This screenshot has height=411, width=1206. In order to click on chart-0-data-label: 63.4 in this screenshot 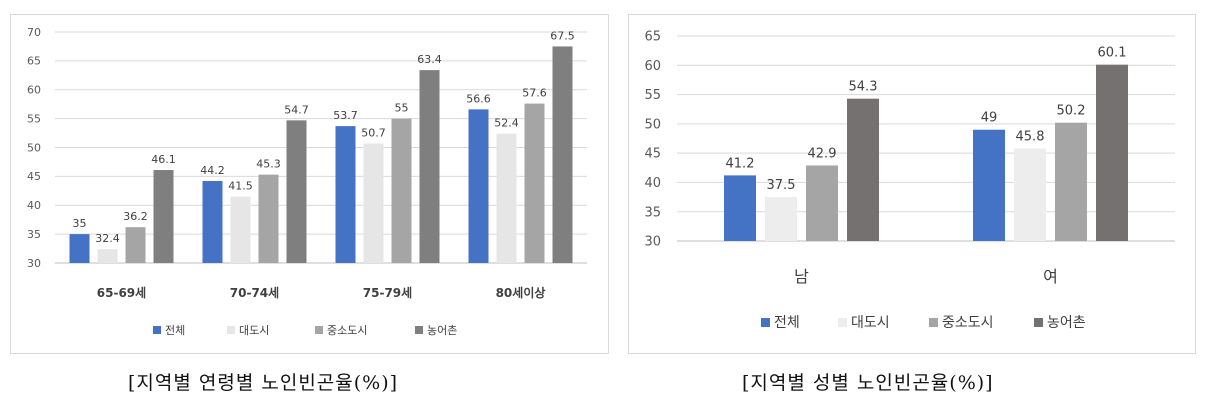, I will do `click(429, 59)`.